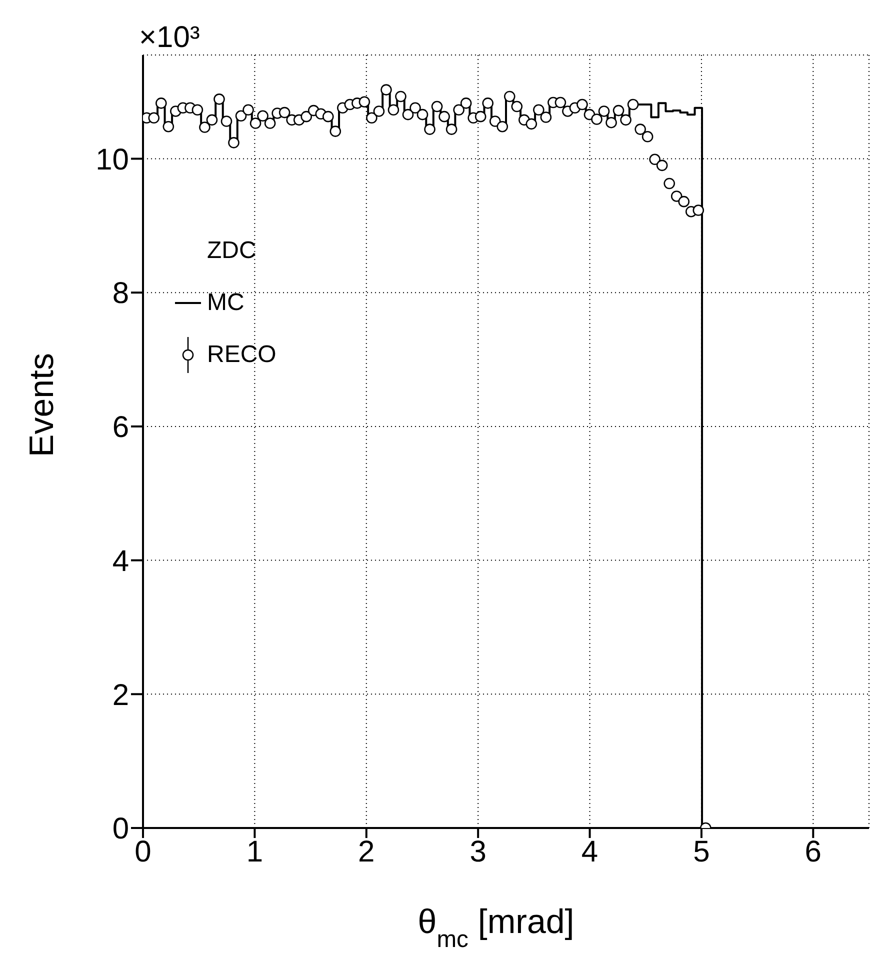 This screenshot has width=871, height=955. What do you see at coordinates (120, 695) in the screenshot?
I see `y-tick-label: 2` at bounding box center [120, 695].